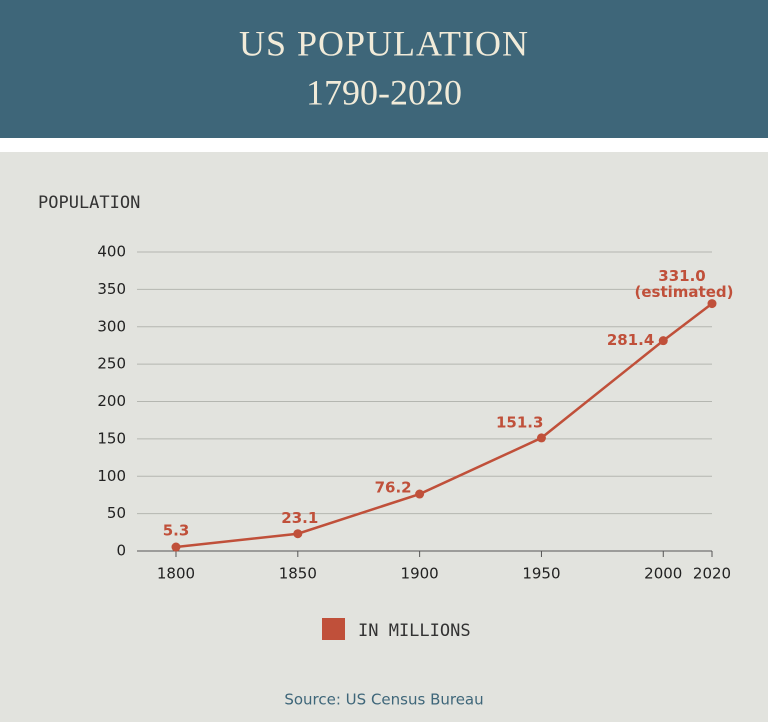 This screenshot has height=722, width=768. I want to click on header-strip, so click(384, 145).